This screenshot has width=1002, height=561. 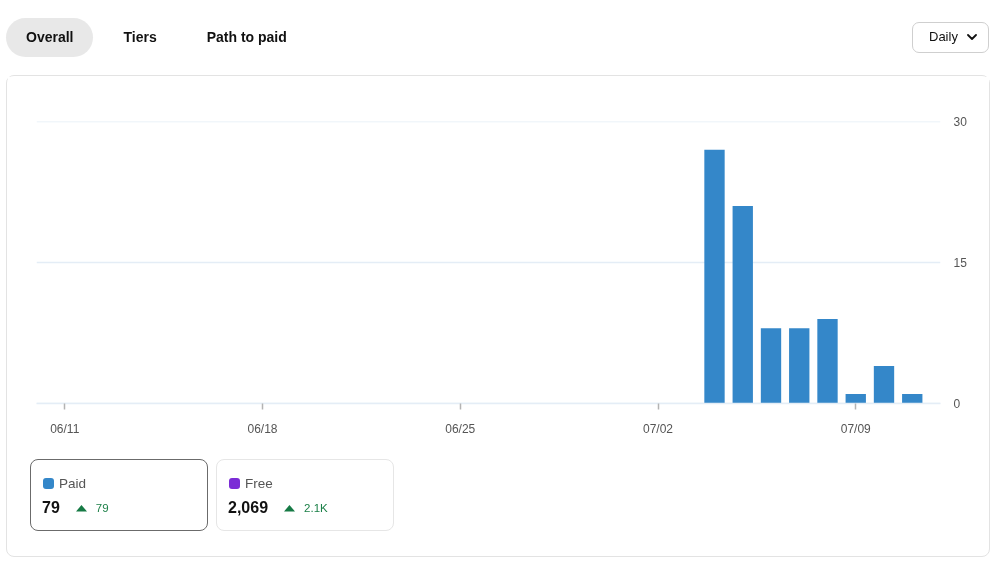 What do you see at coordinates (262, 428) in the screenshot?
I see `x-tick-label: 06/18` at bounding box center [262, 428].